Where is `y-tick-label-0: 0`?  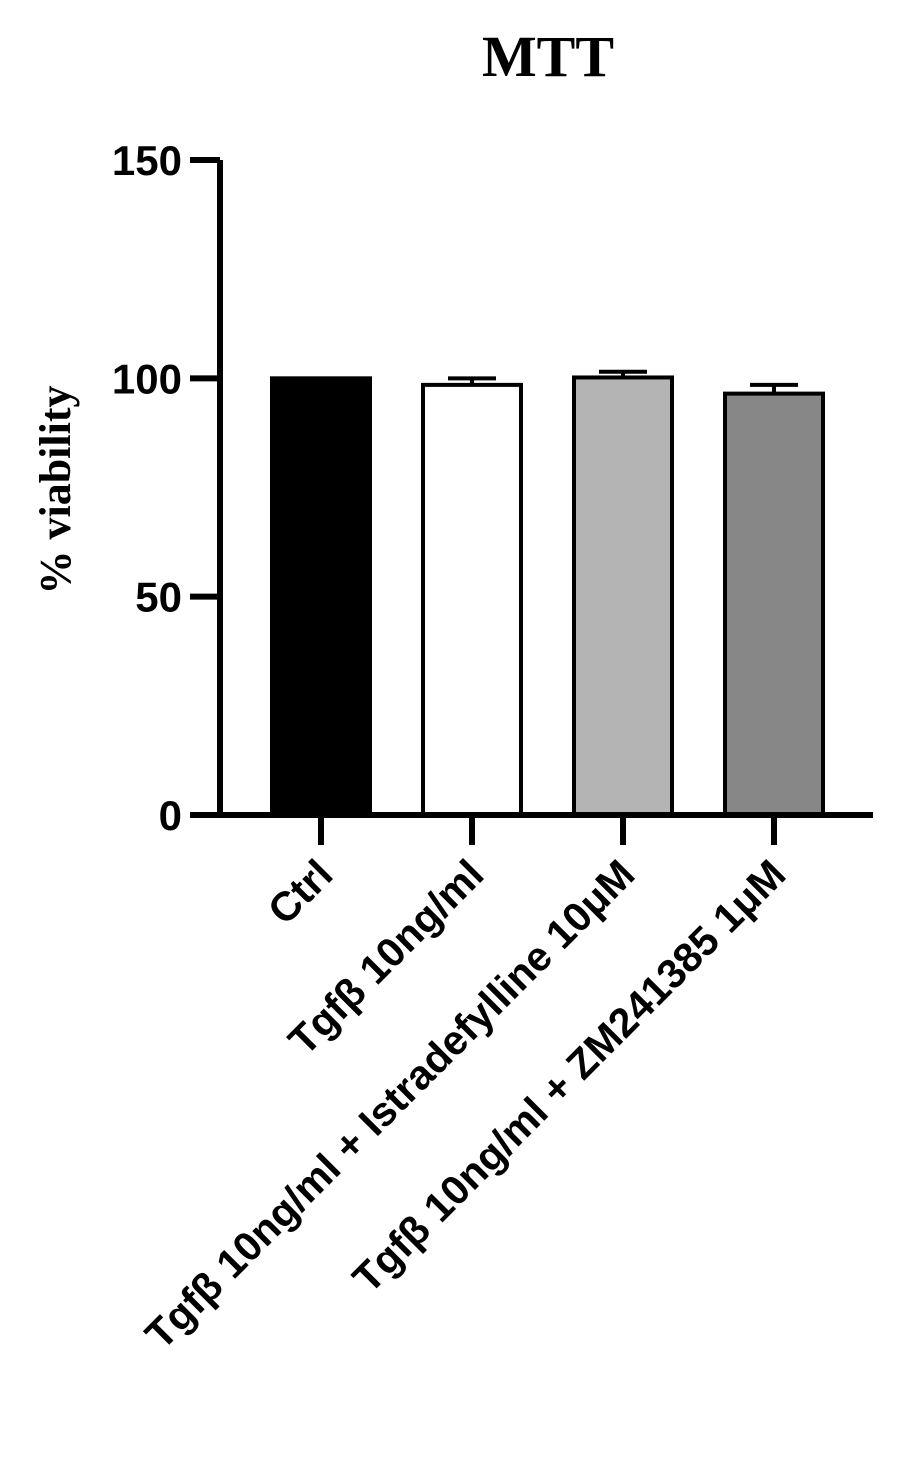 y-tick-label-0: 0 is located at coordinates (170, 815).